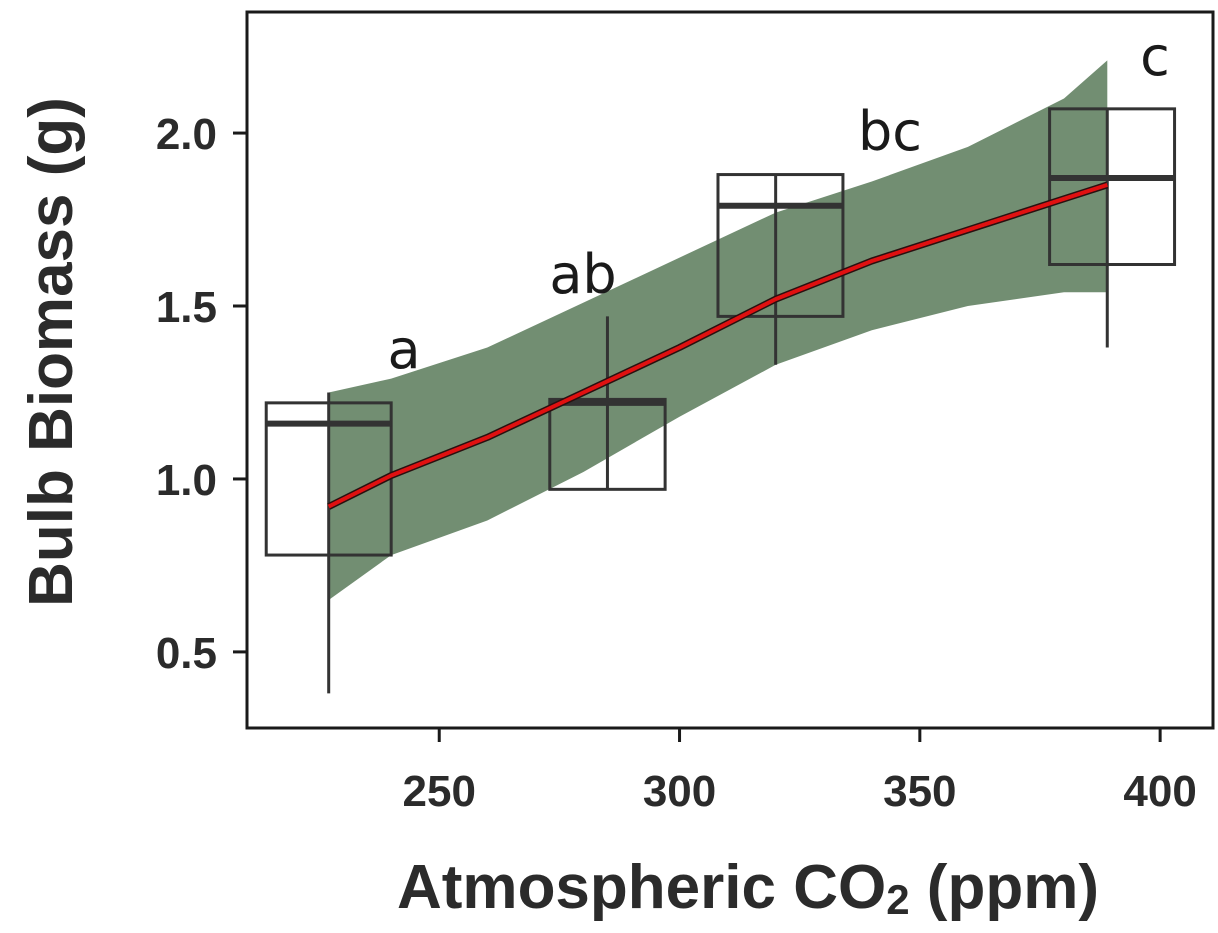 The image size is (1218, 933). Describe the element at coordinates (186, 480) in the screenshot. I see `y-tick-label: 1.0` at that location.